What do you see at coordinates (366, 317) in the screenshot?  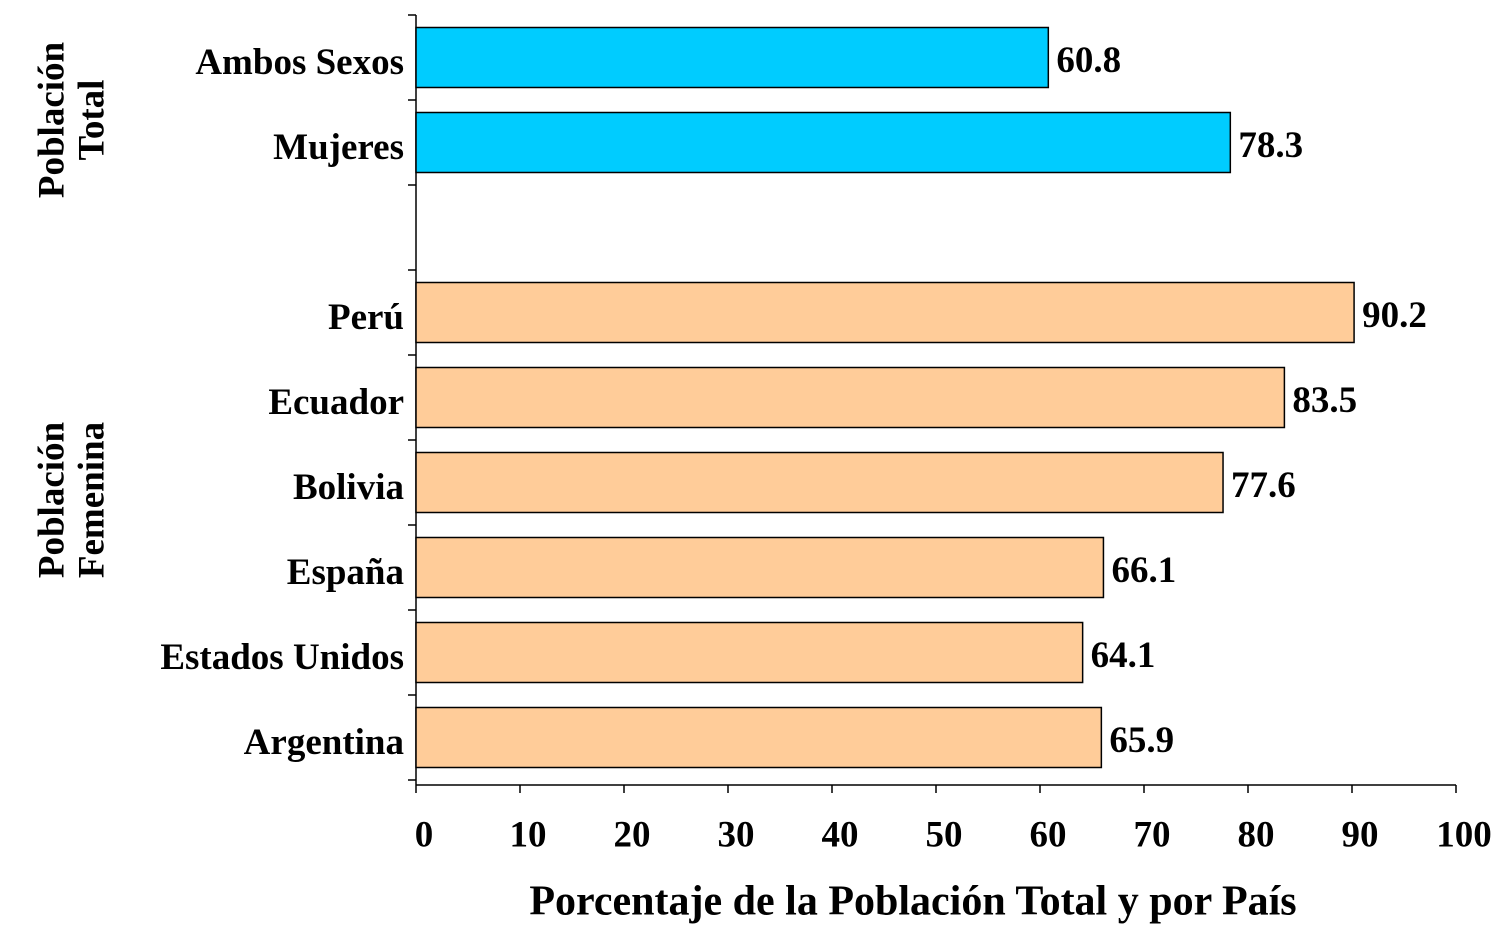 I see `y-tick-label: Perú` at bounding box center [366, 317].